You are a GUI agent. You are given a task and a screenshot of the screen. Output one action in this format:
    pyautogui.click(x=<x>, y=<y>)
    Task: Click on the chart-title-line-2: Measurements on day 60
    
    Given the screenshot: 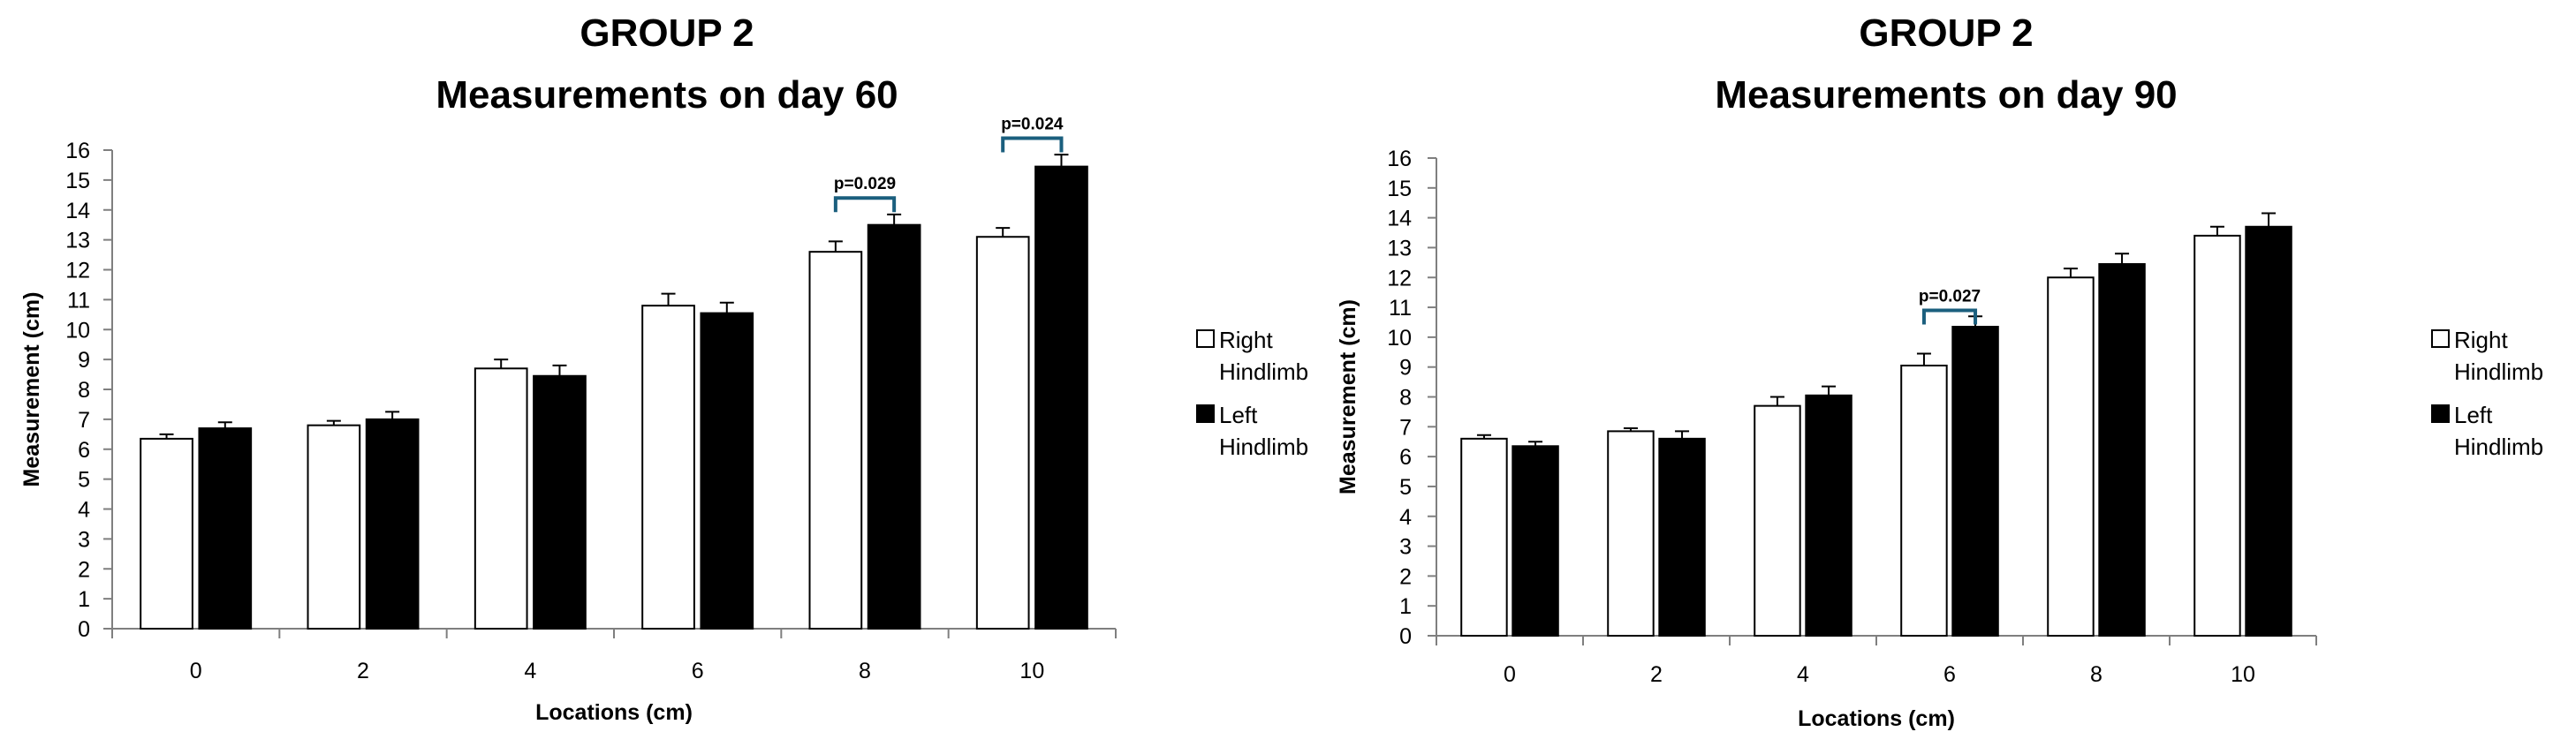 What is the action you would take?
    pyautogui.click(x=667, y=95)
    